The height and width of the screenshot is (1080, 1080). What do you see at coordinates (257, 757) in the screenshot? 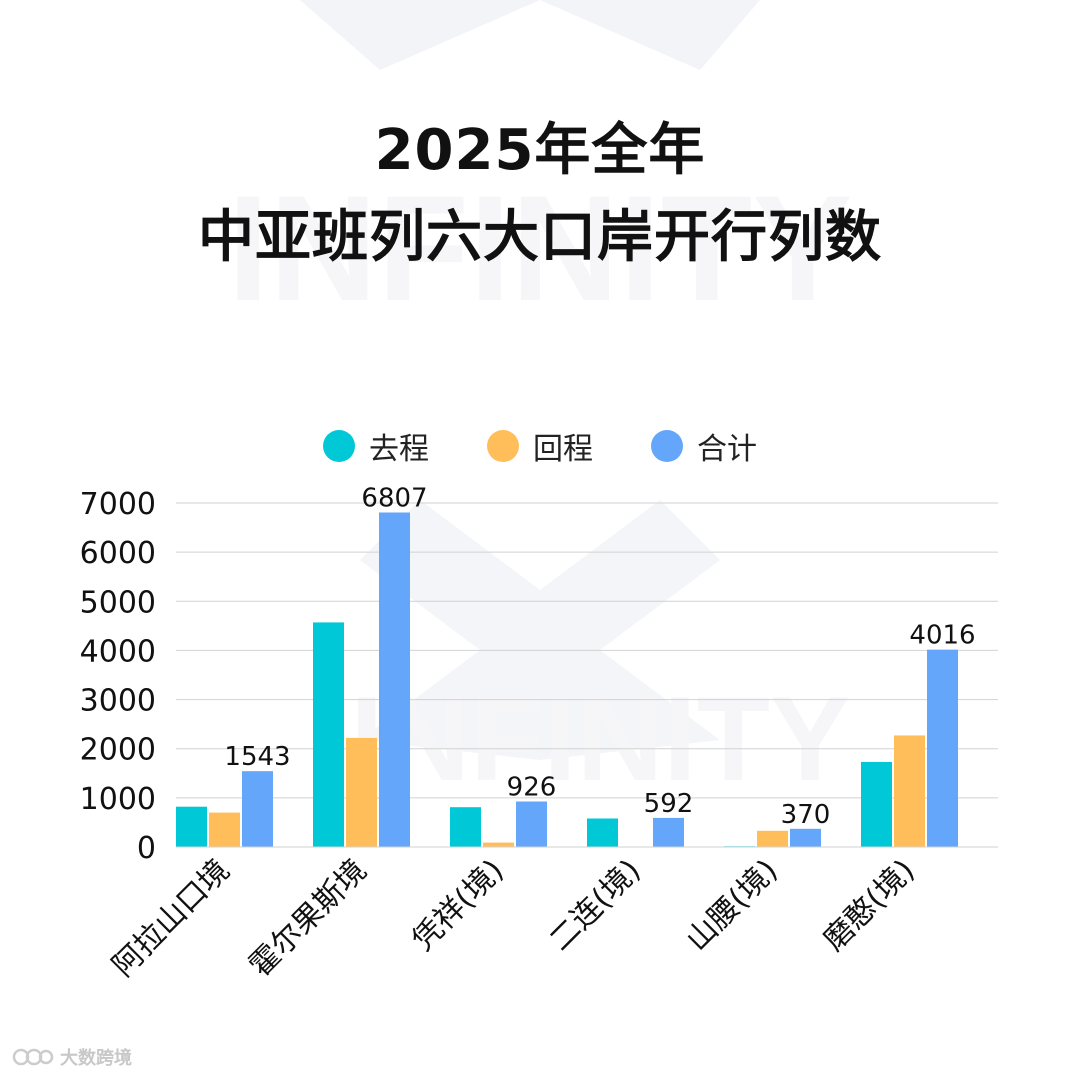
I see `data-label-total: 1543` at bounding box center [257, 757].